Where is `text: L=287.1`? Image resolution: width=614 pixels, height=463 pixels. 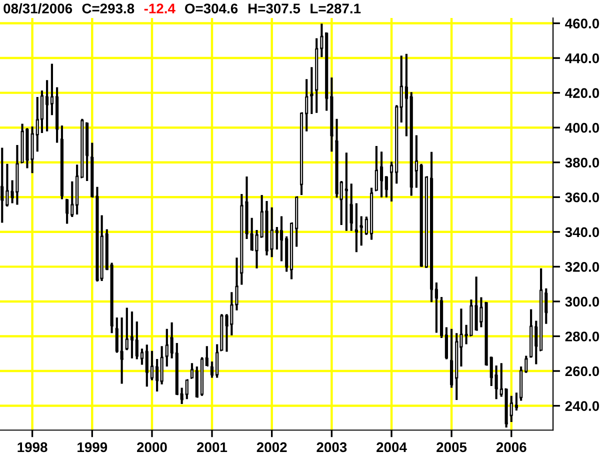 text: L=287.1 is located at coordinates (335, 9).